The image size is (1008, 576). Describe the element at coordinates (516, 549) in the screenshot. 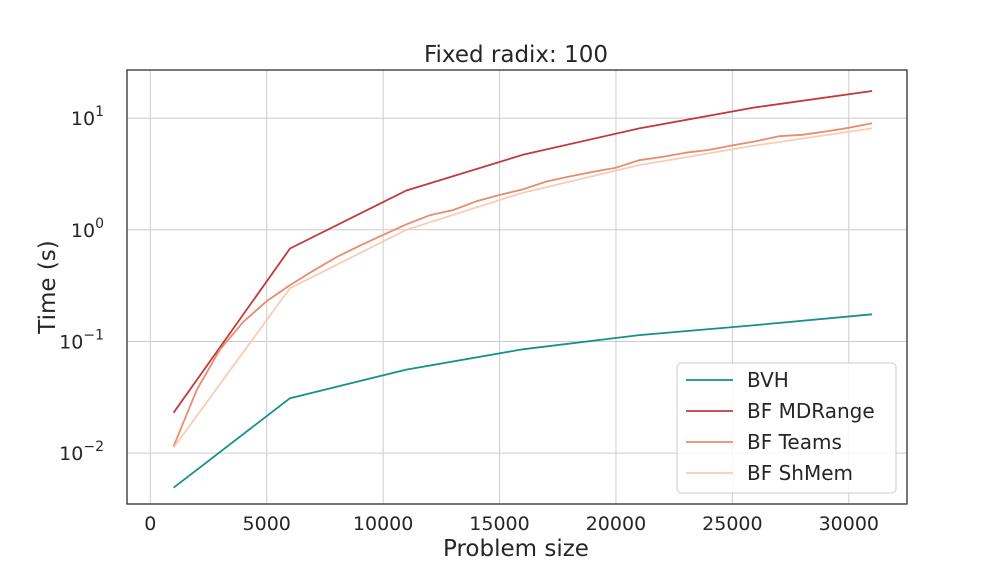

I see `x-axis-label: Problem size` at that location.